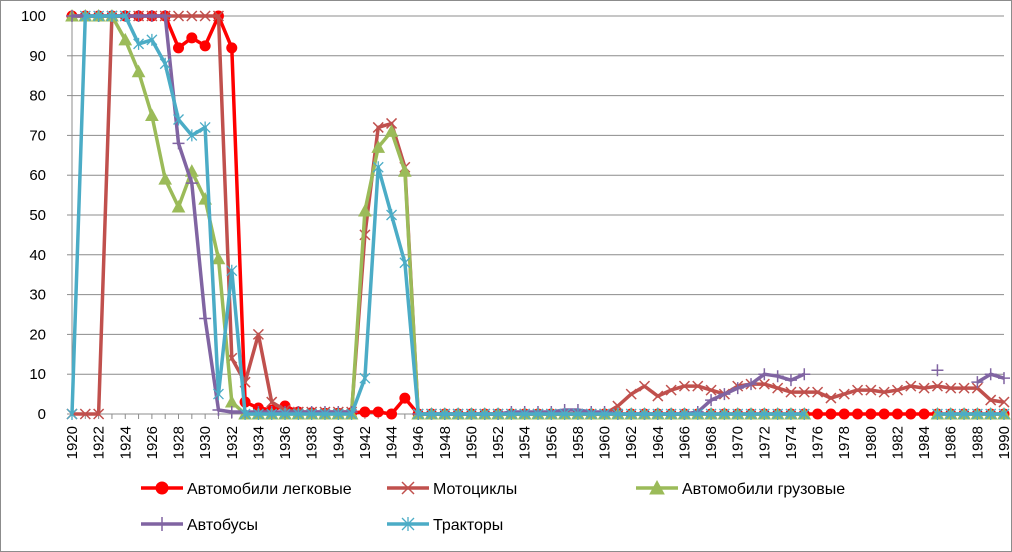  Describe the element at coordinates (471, 442) in the screenshot. I see `x-tick-label: 1950` at that location.